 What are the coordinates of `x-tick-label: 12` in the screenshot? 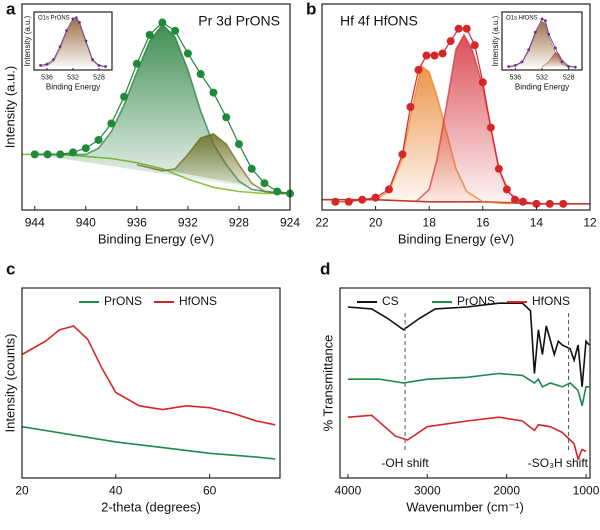 It's located at (590, 222).